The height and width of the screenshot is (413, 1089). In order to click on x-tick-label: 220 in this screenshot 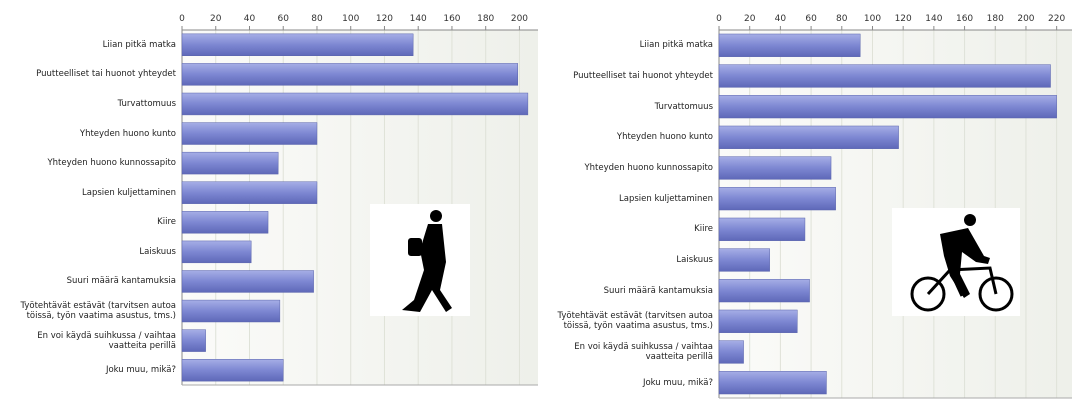, I will do `click(1056, 19)`.